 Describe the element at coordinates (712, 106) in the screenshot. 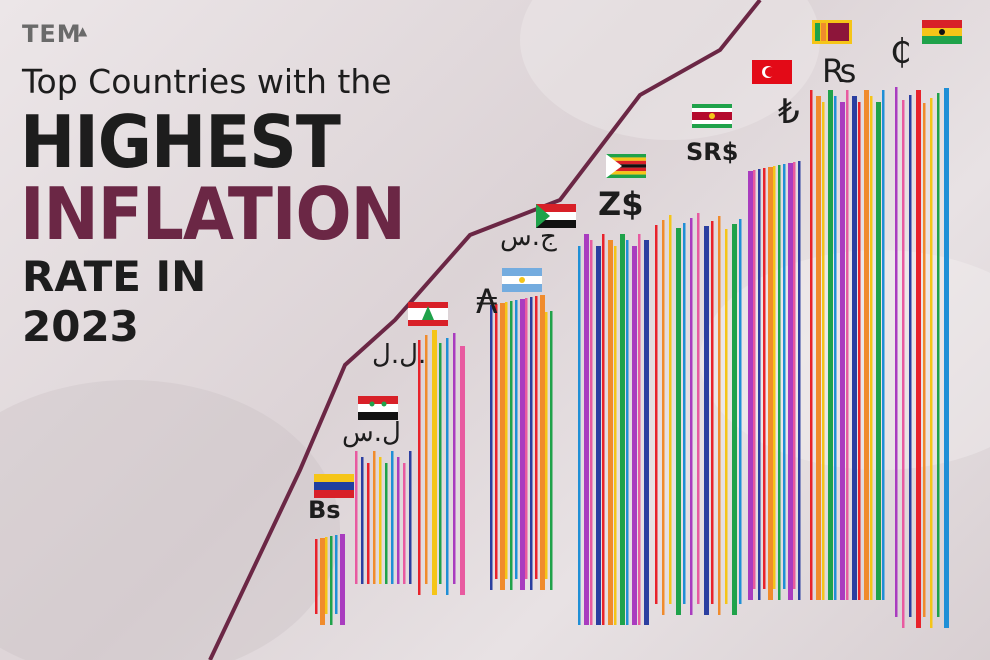

I see `suriname-flag` at that location.